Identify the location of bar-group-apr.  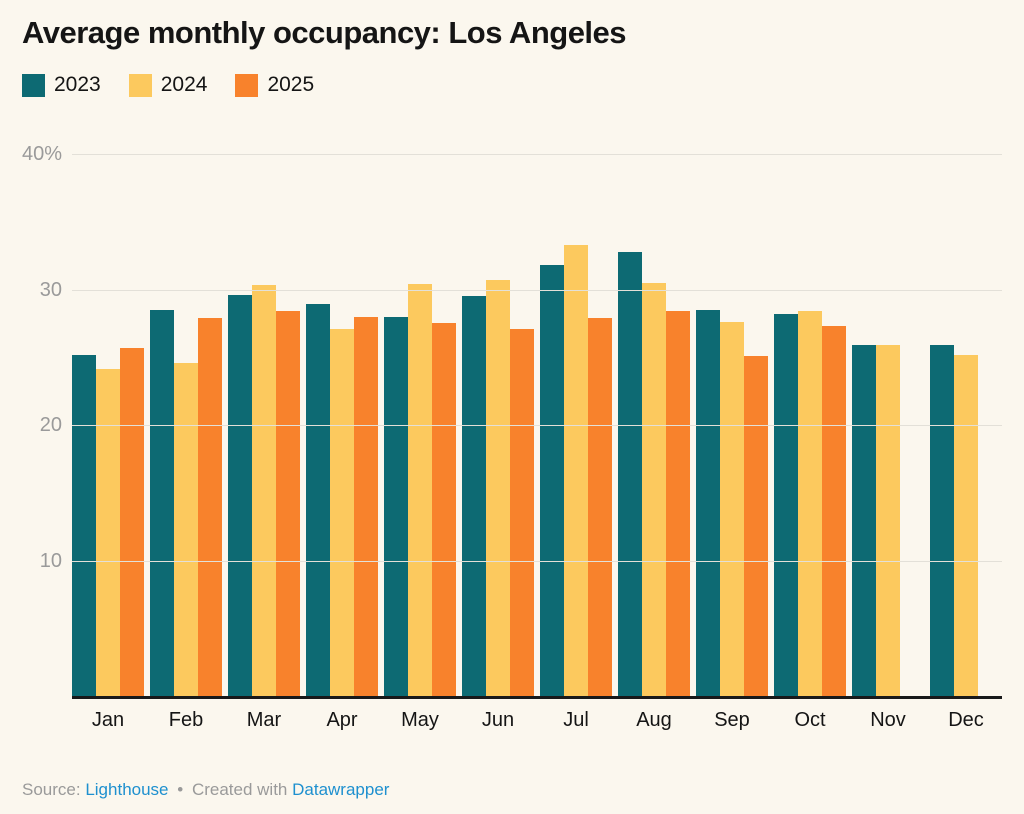
(342, 425).